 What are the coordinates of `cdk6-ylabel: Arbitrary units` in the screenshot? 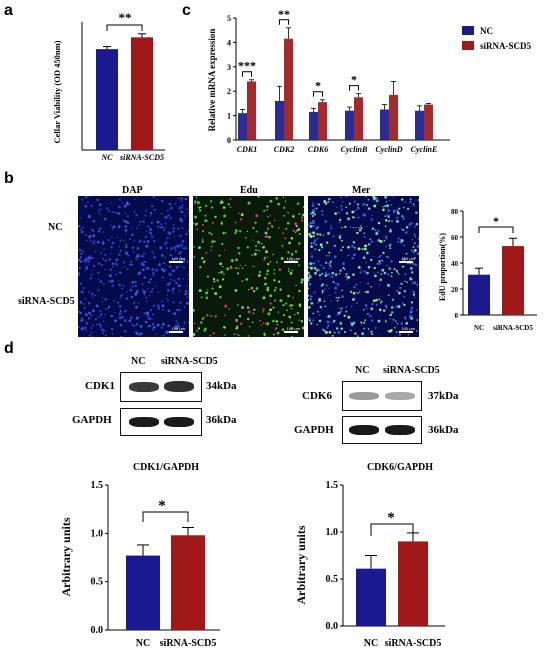 It's located at (301, 564).